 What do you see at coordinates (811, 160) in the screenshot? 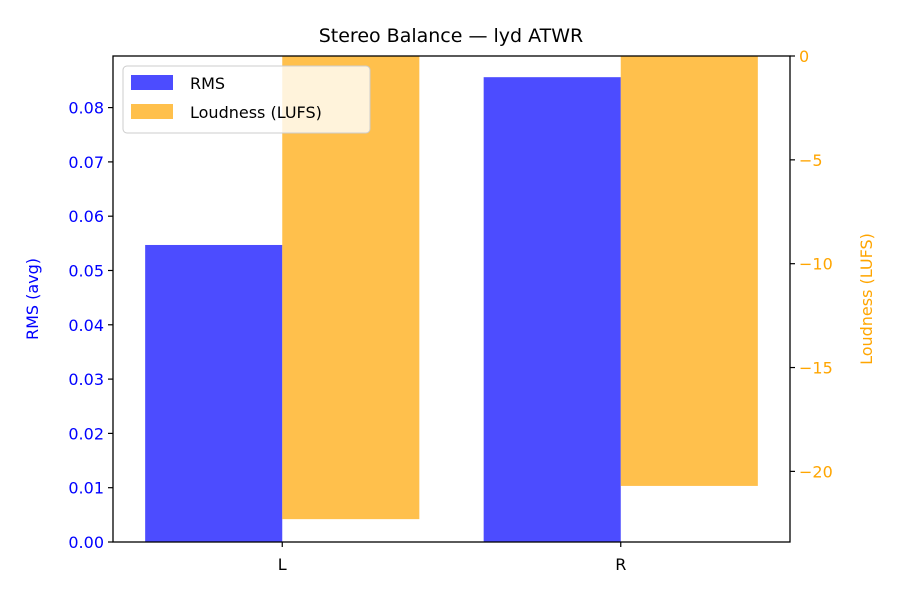
I see `right-y-tick-label: −5` at bounding box center [811, 160].